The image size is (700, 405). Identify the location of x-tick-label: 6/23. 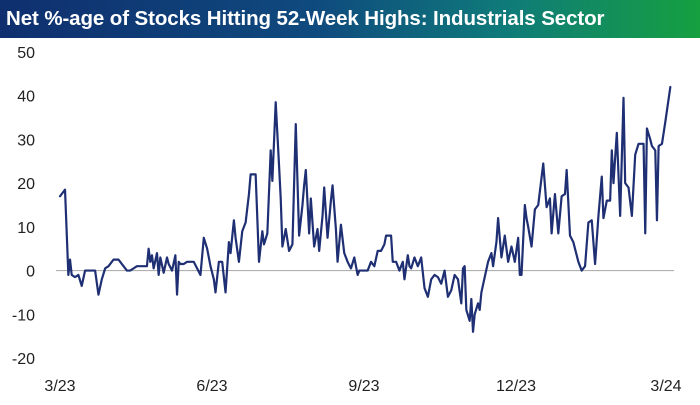
(211, 386).